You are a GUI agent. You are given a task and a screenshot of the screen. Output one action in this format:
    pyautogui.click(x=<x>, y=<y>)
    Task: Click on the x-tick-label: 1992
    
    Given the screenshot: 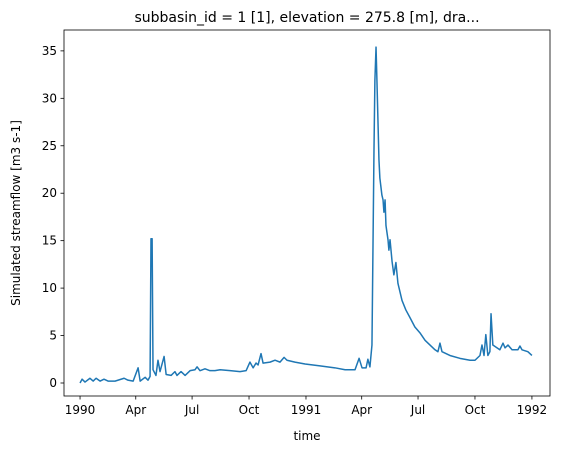 What is the action you would take?
    pyautogui.click(x=532, y=410)
    